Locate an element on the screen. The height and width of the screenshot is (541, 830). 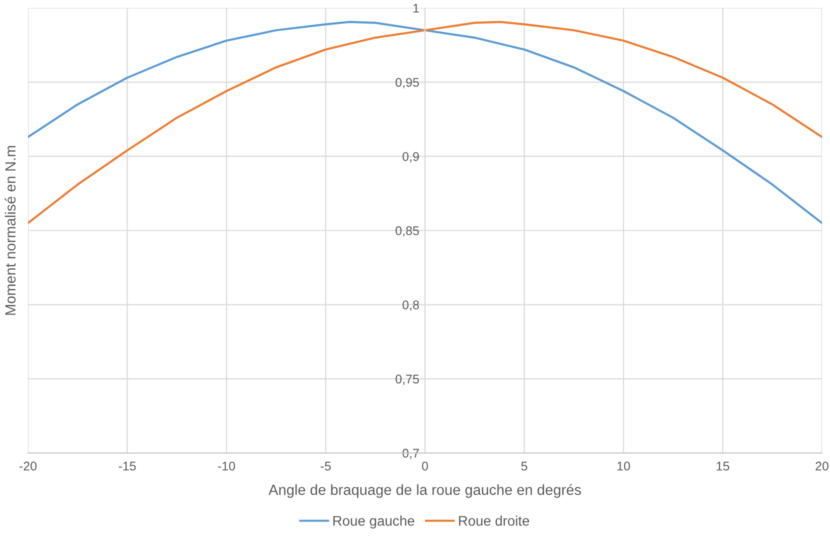
legend-label: Roue droite is located at coordinates (494, 521).